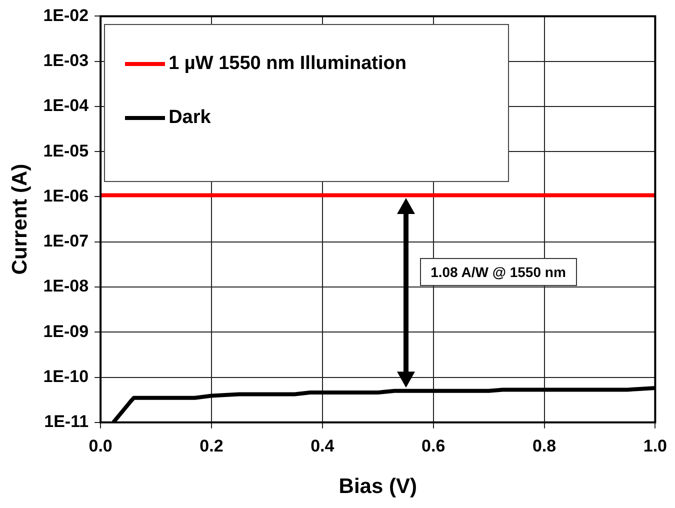  I want to click on y-tick-label: 1E-02, so click(66, 15).